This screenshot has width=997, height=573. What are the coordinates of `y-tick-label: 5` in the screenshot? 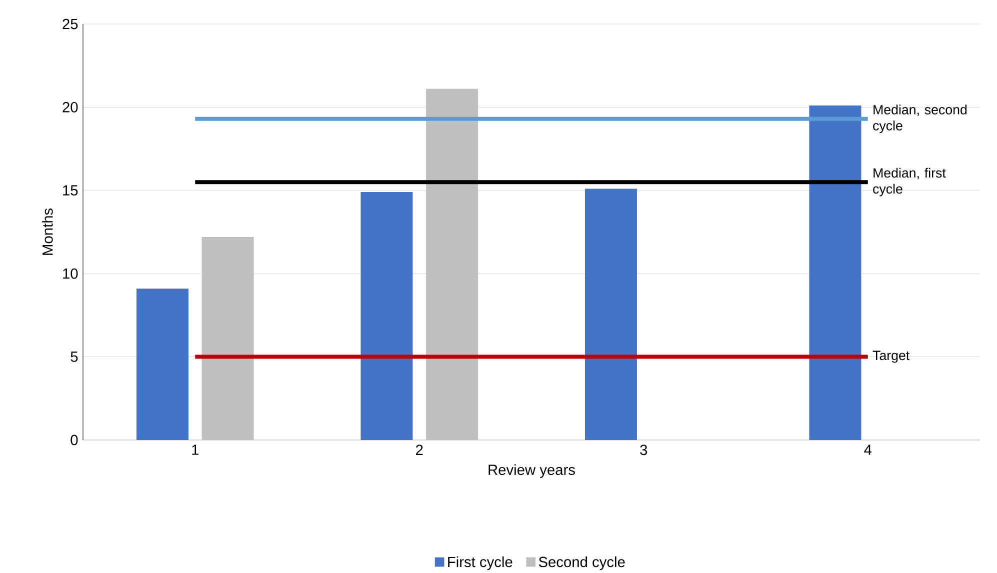 It's located at (74, 357).